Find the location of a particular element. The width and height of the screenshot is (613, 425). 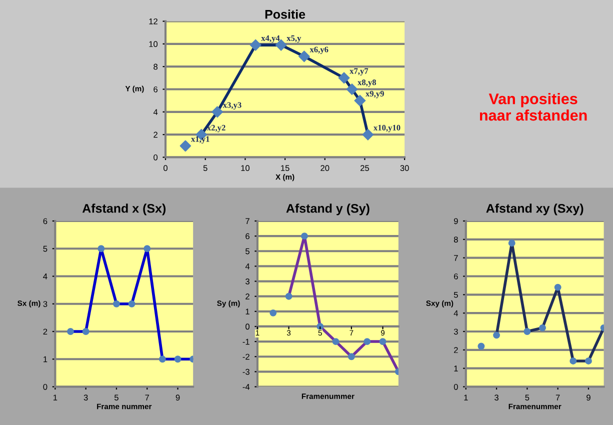

chart-title: Afstand y (Sy) is located at coordinates (328, 210).